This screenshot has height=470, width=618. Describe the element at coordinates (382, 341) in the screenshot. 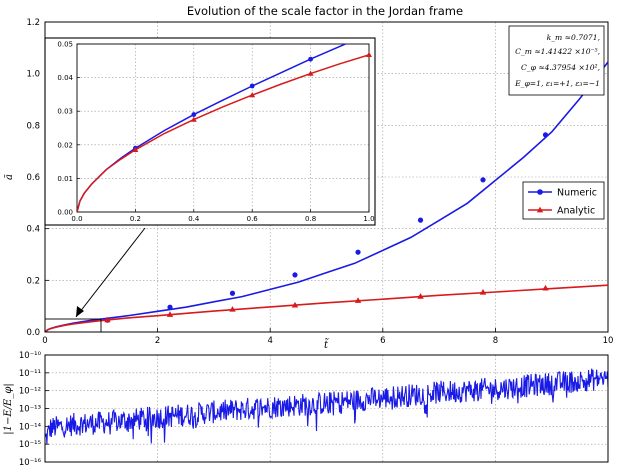

I see `main-x-tick-label: 6` at that location.